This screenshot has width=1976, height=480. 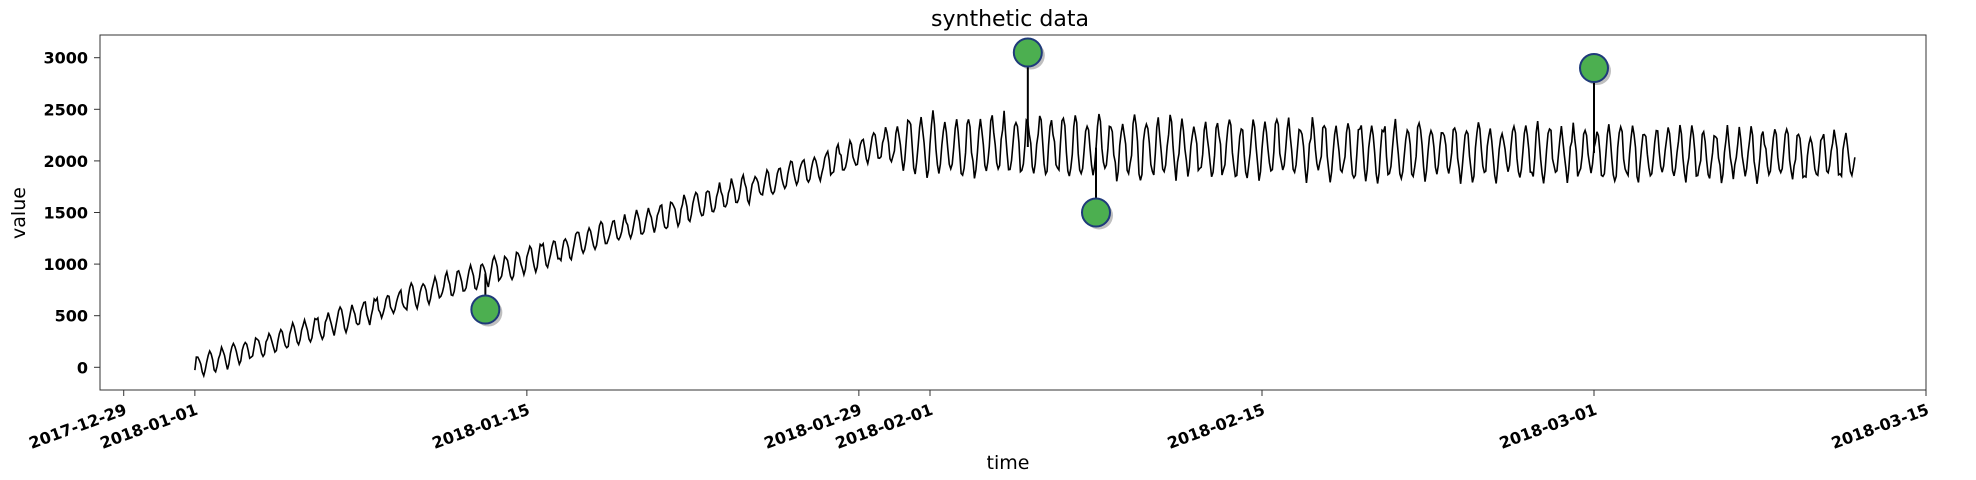 What do you see at coordinates (1010, 19) in the screenshot?
I see `chart-title: synthetic data` at bounding box center [1010, 19].